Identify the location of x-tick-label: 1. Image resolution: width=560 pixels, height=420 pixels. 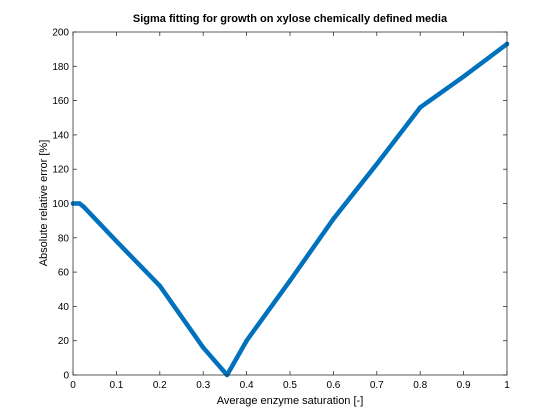
(507, 385).